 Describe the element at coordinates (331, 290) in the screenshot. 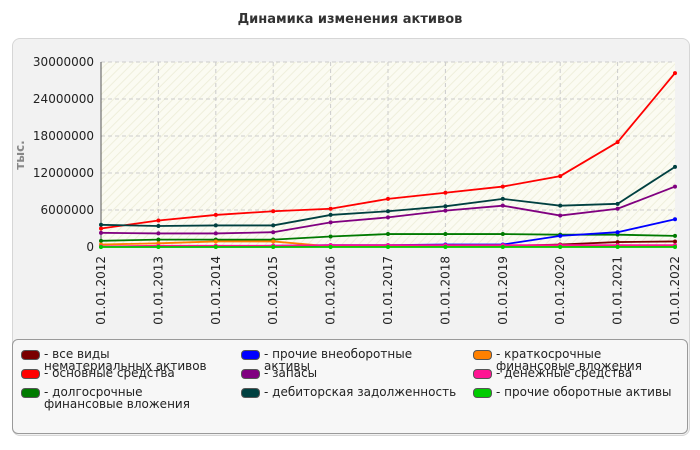

I see `x-tick-label: 01.01.2016` at that location.